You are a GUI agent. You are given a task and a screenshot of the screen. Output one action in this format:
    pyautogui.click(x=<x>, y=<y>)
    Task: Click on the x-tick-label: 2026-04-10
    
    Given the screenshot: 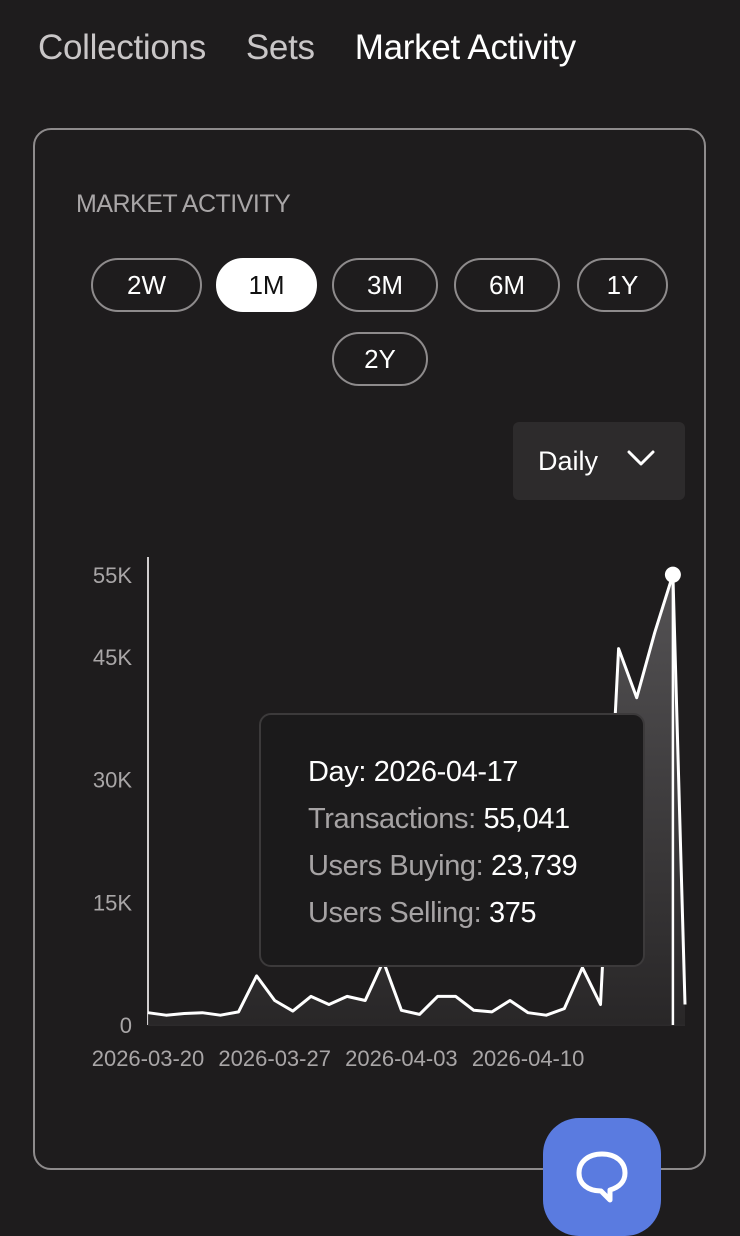 What is the action you would take?
    pyautogui.click(x=528, y=1058)
    